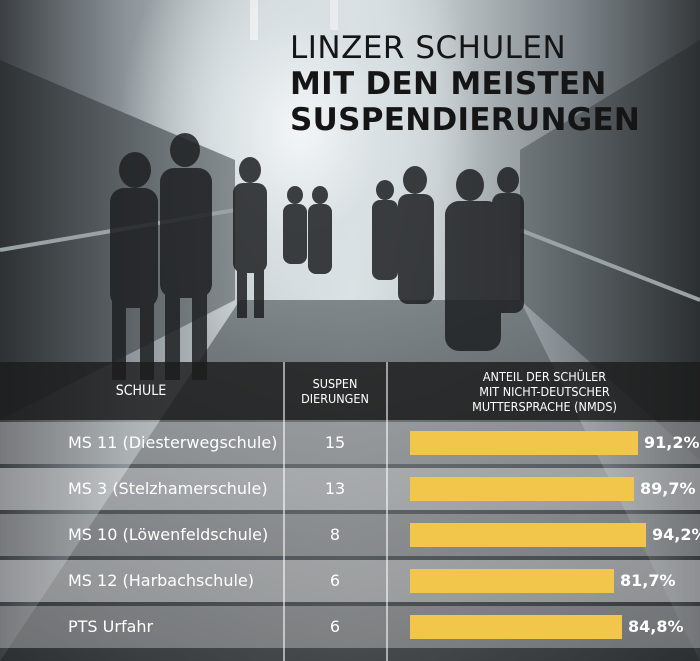 This screenshot has height=661, width=700. I want to click on school-name: MS 12 (Harbachschule), so click(161, 580).